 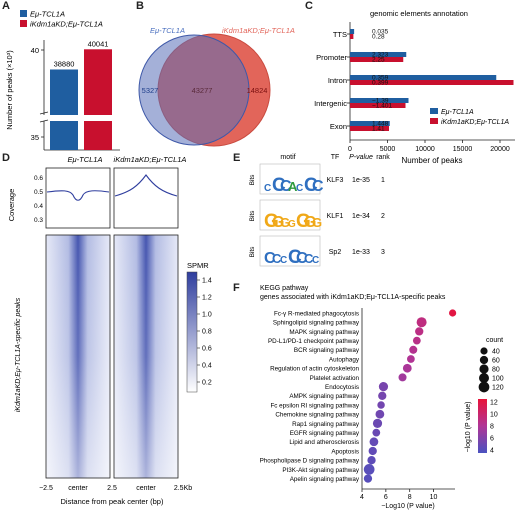 I want to click on cov-tick-0.5: 0.5, so click(x=38, y=192).